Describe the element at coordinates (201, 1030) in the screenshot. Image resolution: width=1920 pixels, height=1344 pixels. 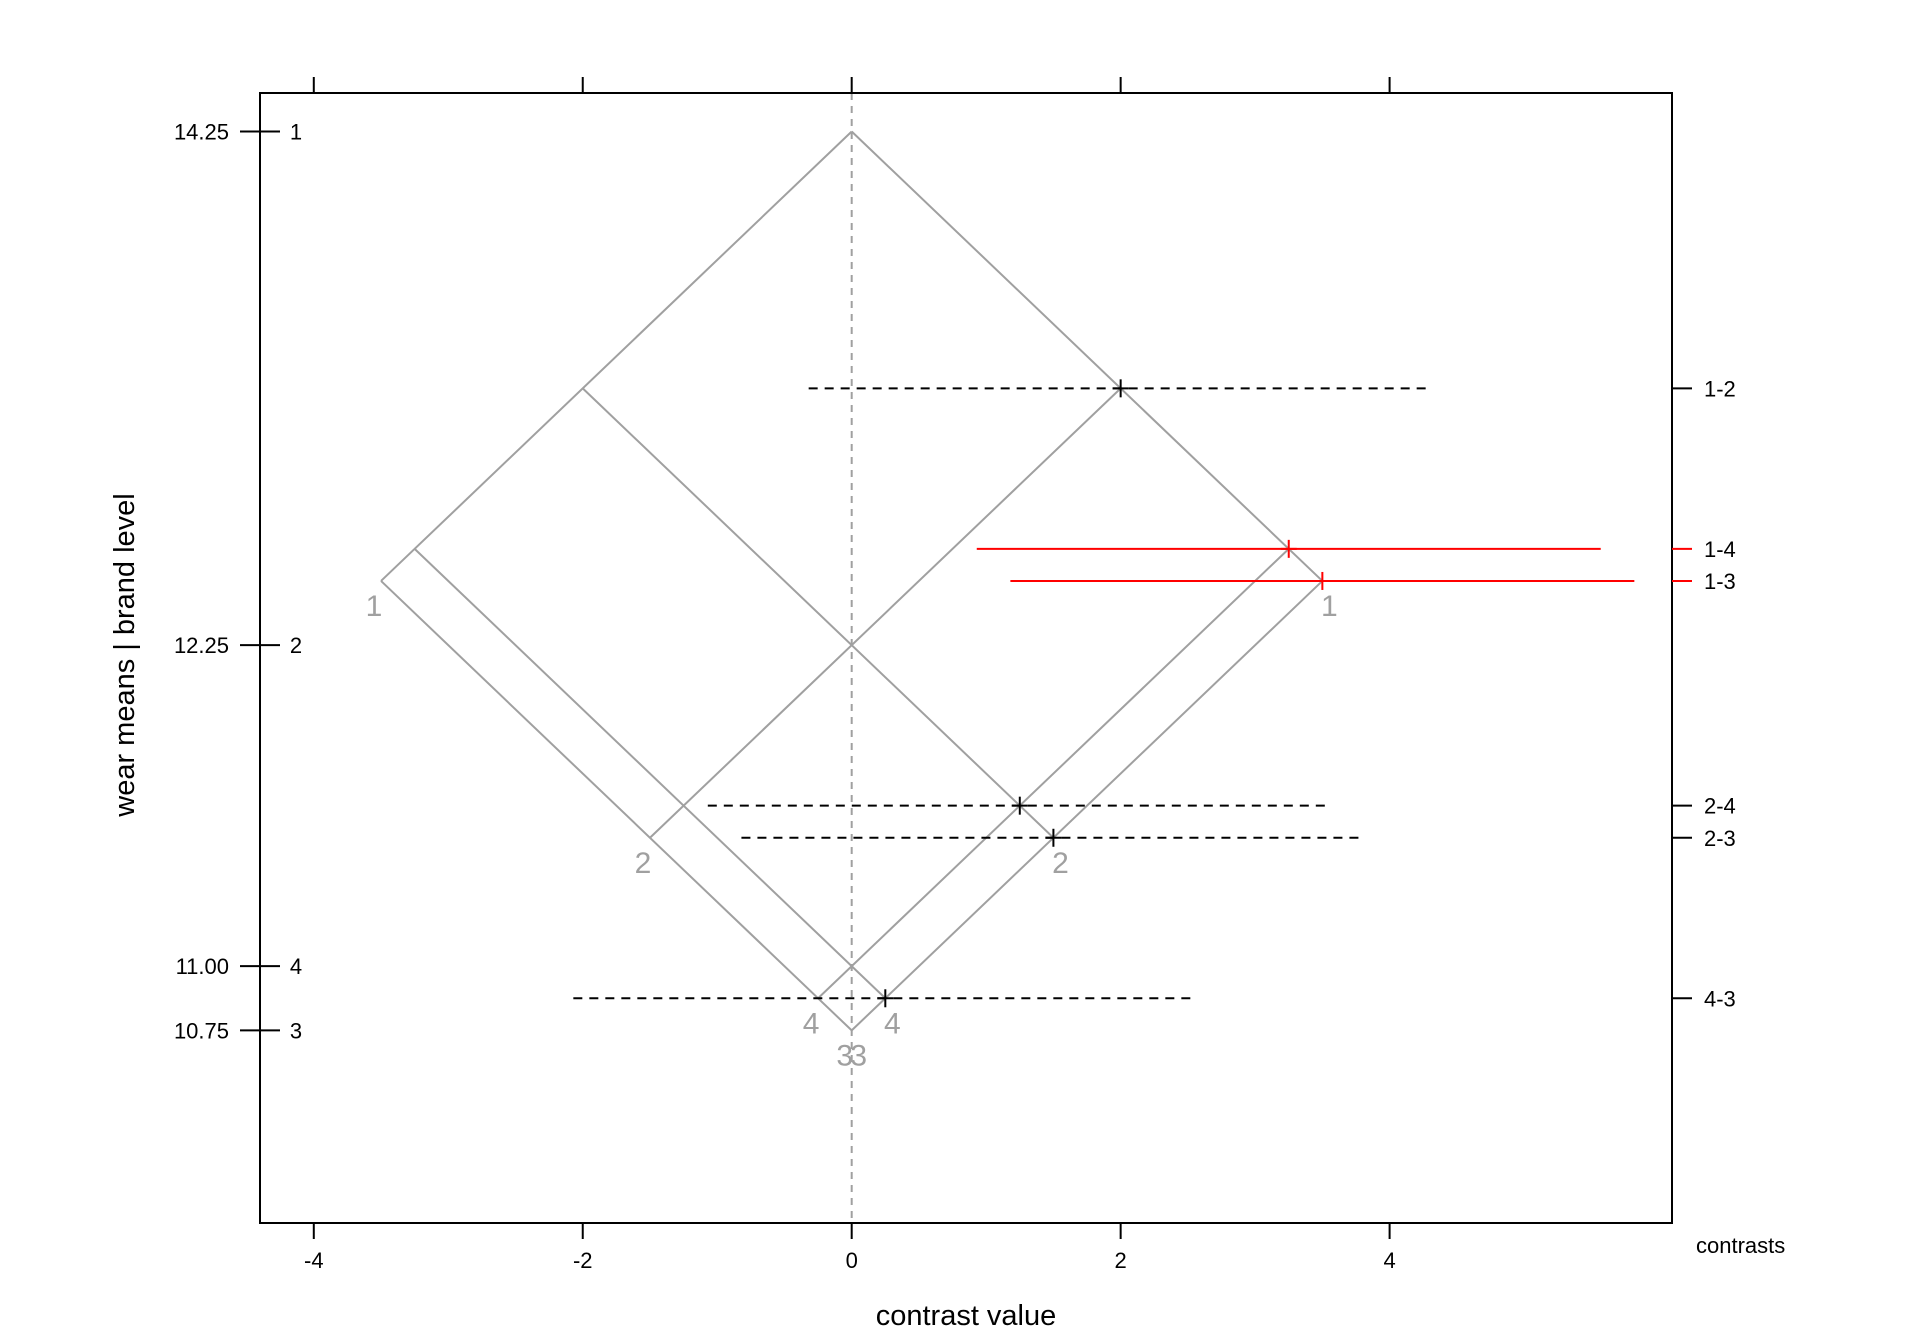
I see `mean-value-label: 10.75` at that location.